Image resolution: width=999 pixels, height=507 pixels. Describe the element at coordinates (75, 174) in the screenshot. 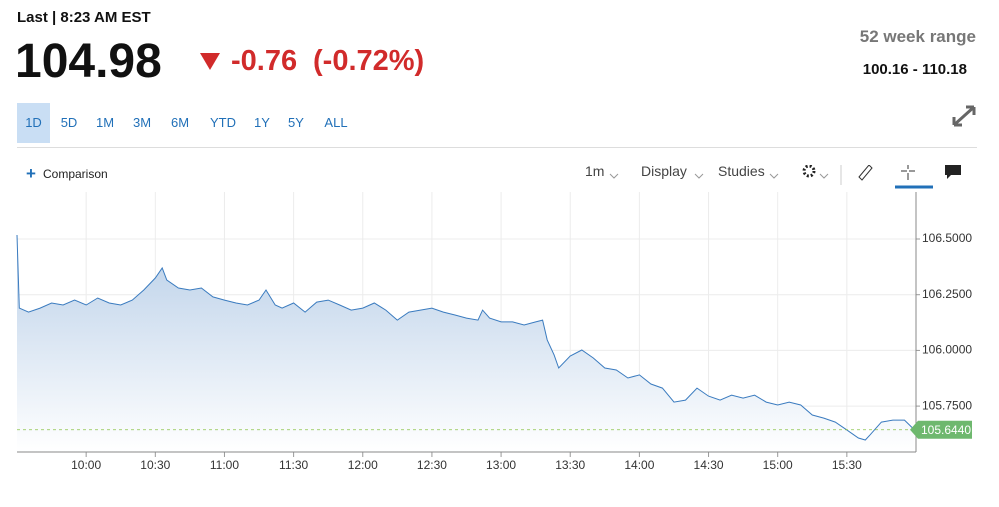

I see `comparison-button: Comparison` at that location.